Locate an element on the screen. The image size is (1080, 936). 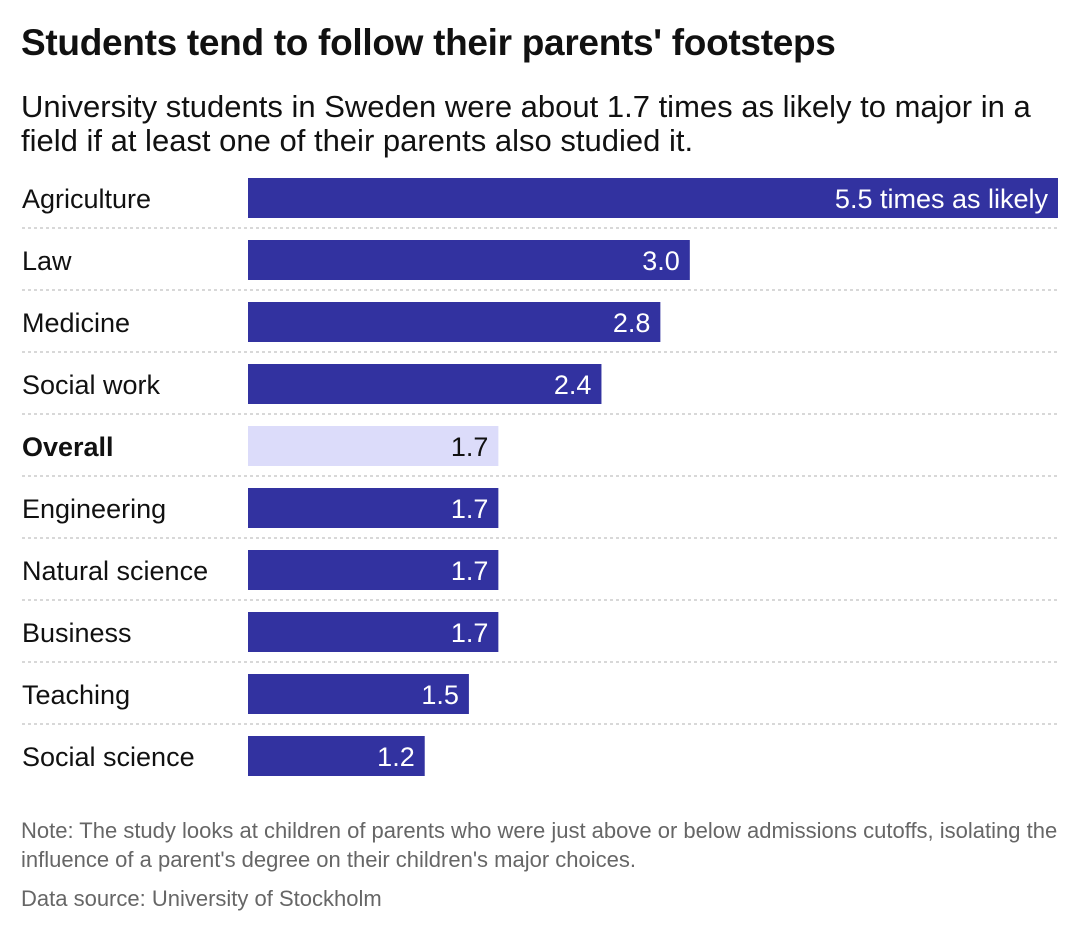
bar-row: Engineering 1.7 is located at coordinates (540, 513).